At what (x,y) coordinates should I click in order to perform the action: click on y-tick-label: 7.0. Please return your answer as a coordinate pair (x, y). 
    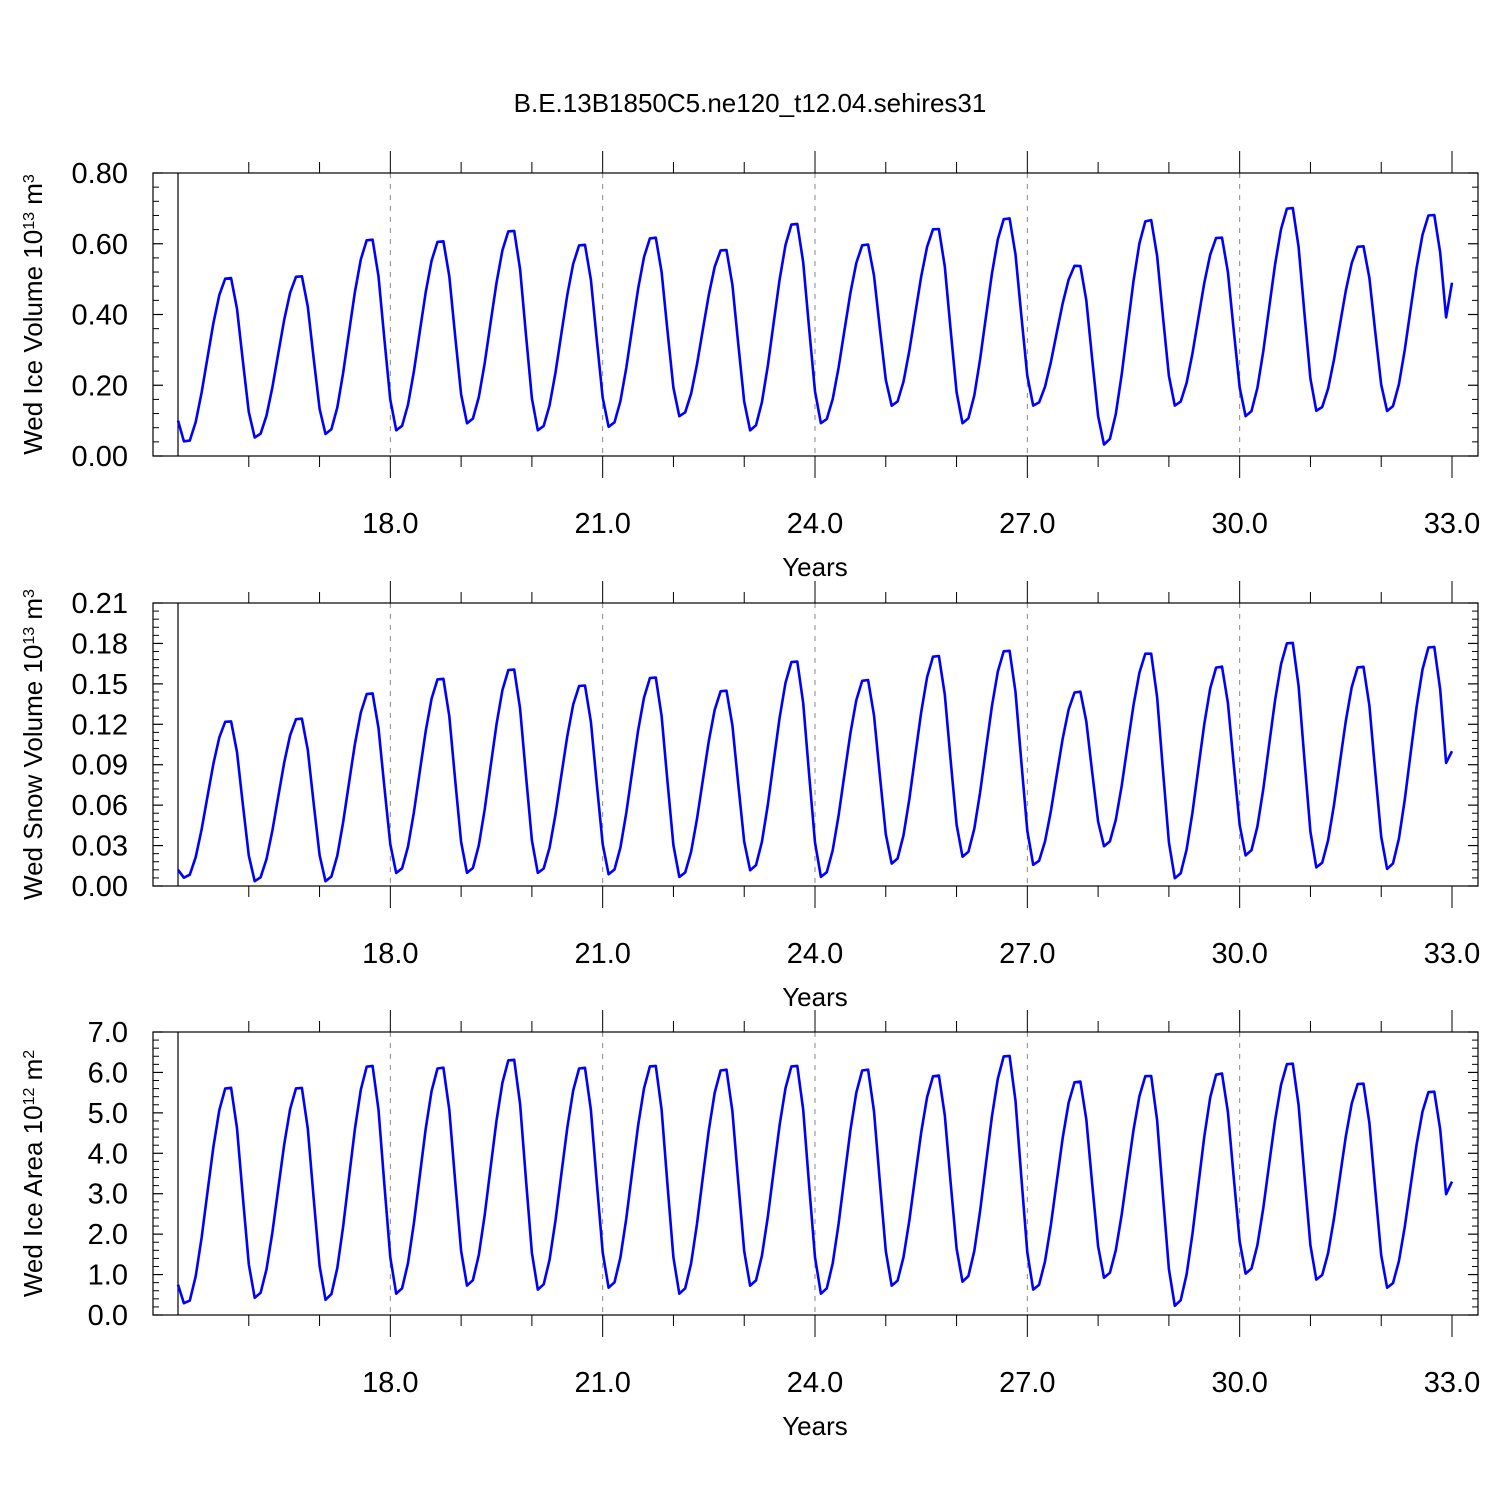
    Looking at the image, I should click on (108, 1033).